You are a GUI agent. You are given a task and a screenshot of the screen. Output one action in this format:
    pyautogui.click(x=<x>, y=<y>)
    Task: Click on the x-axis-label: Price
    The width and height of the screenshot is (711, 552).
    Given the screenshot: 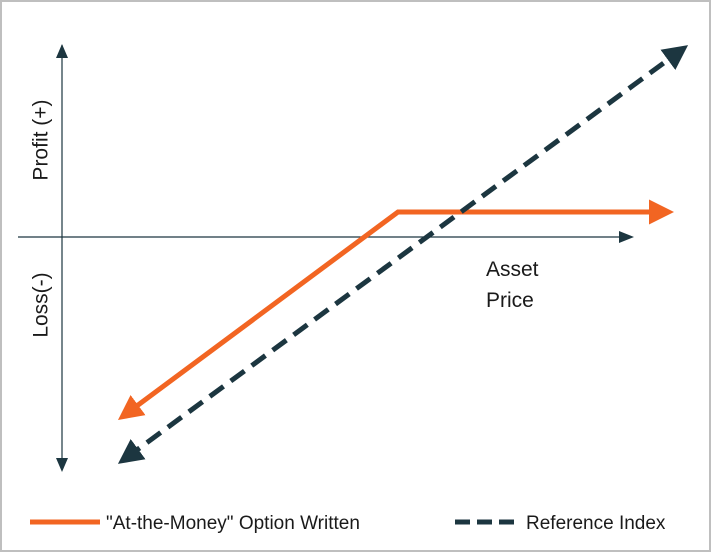 What is the action you would take?
    pyautogui.click(x=510, y=300)
    